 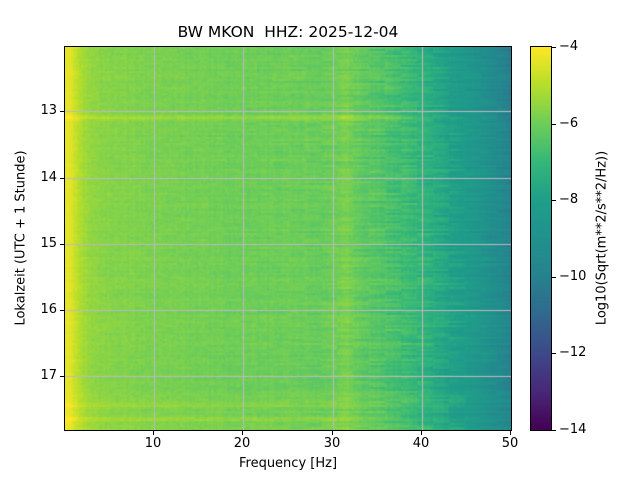 I want to click on y-tick-label: 14, so click(x=48, y=177).